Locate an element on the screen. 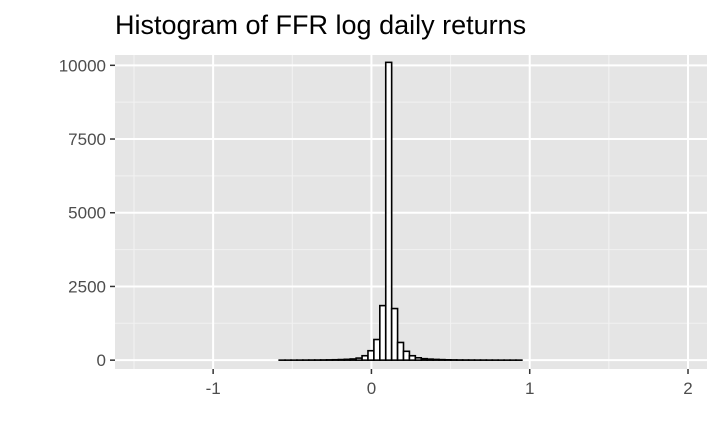  x-tick-label: 2 is located at coordinates (687, 388).